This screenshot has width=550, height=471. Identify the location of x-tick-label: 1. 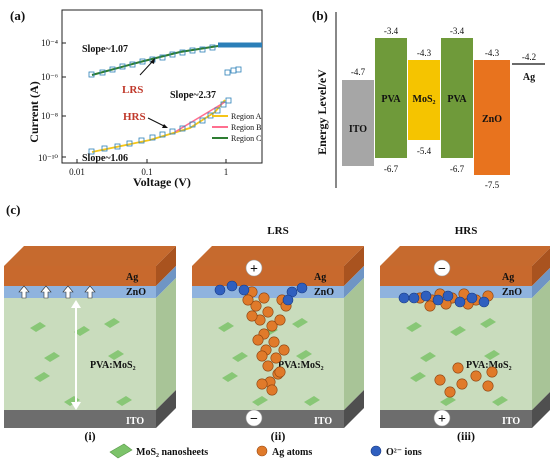
(226, 172).